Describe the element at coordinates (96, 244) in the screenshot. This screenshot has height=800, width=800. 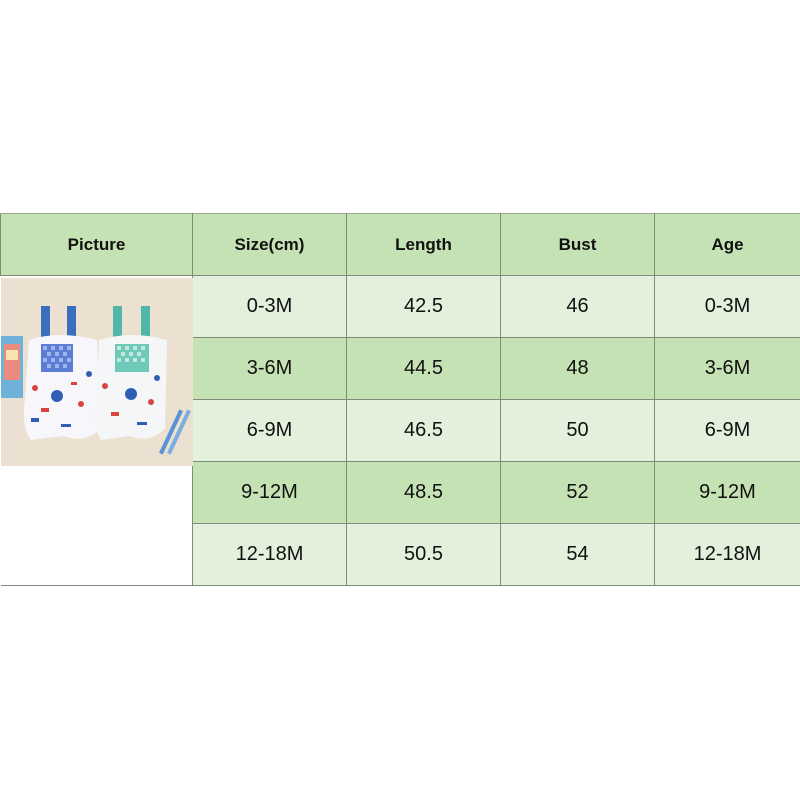
I see `header-picture: Picture` at that location.